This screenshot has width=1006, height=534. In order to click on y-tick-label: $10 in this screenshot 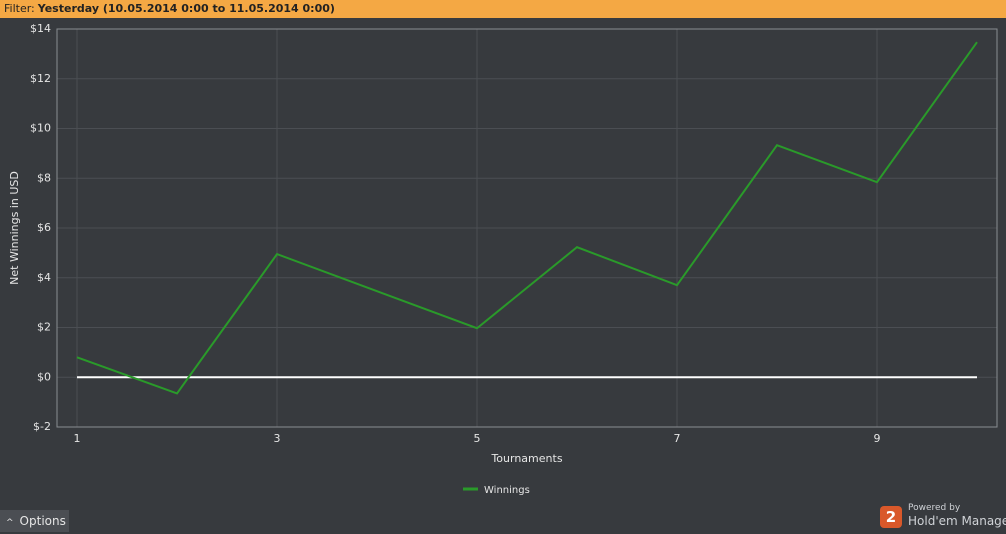, I will do `click(40, 128)`.